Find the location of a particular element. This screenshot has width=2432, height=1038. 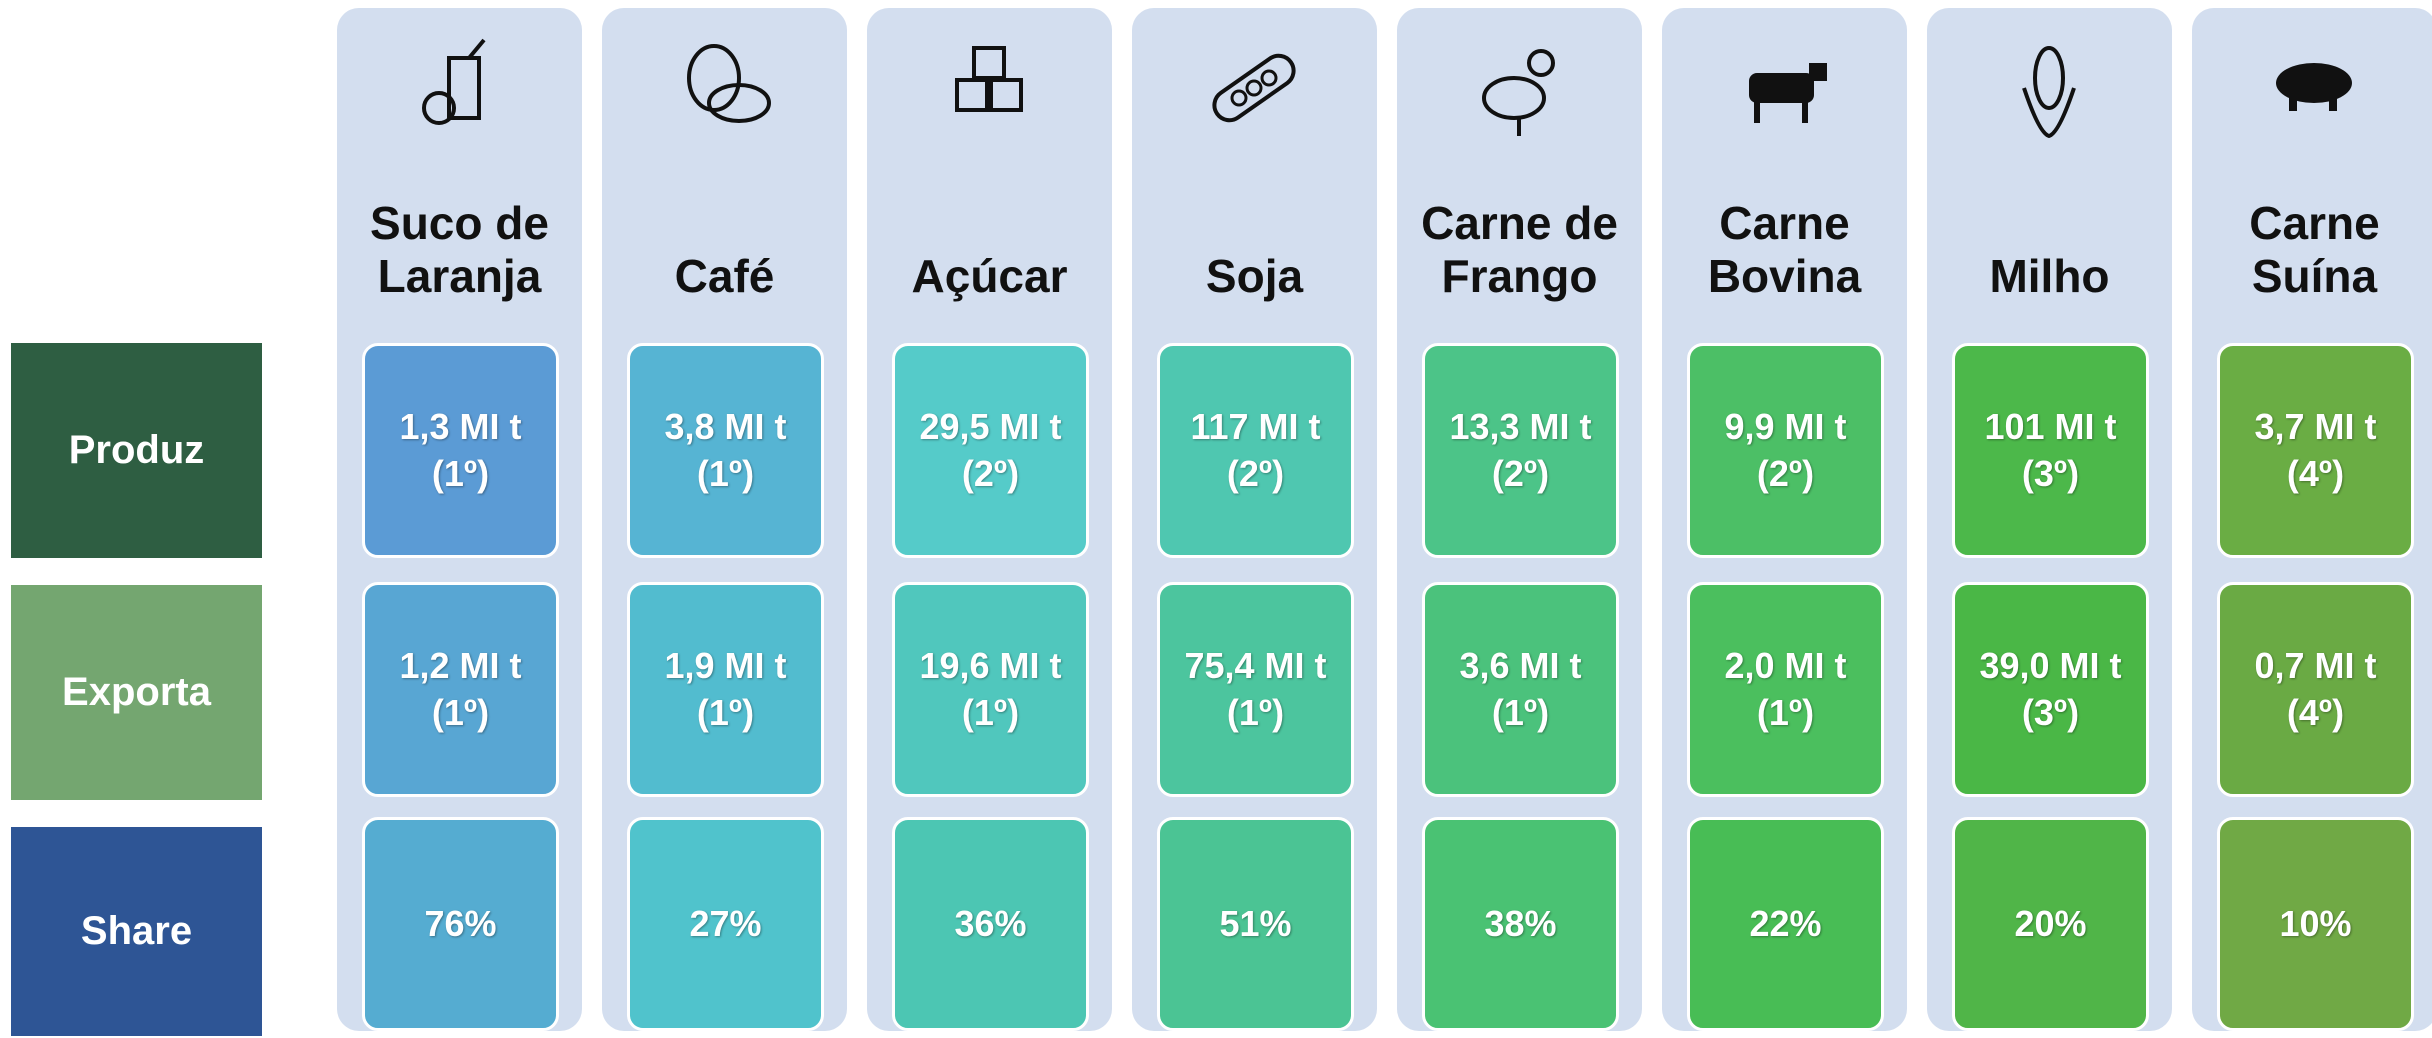

product-name: Carne Bovina is located at coordinates (1784, 230).